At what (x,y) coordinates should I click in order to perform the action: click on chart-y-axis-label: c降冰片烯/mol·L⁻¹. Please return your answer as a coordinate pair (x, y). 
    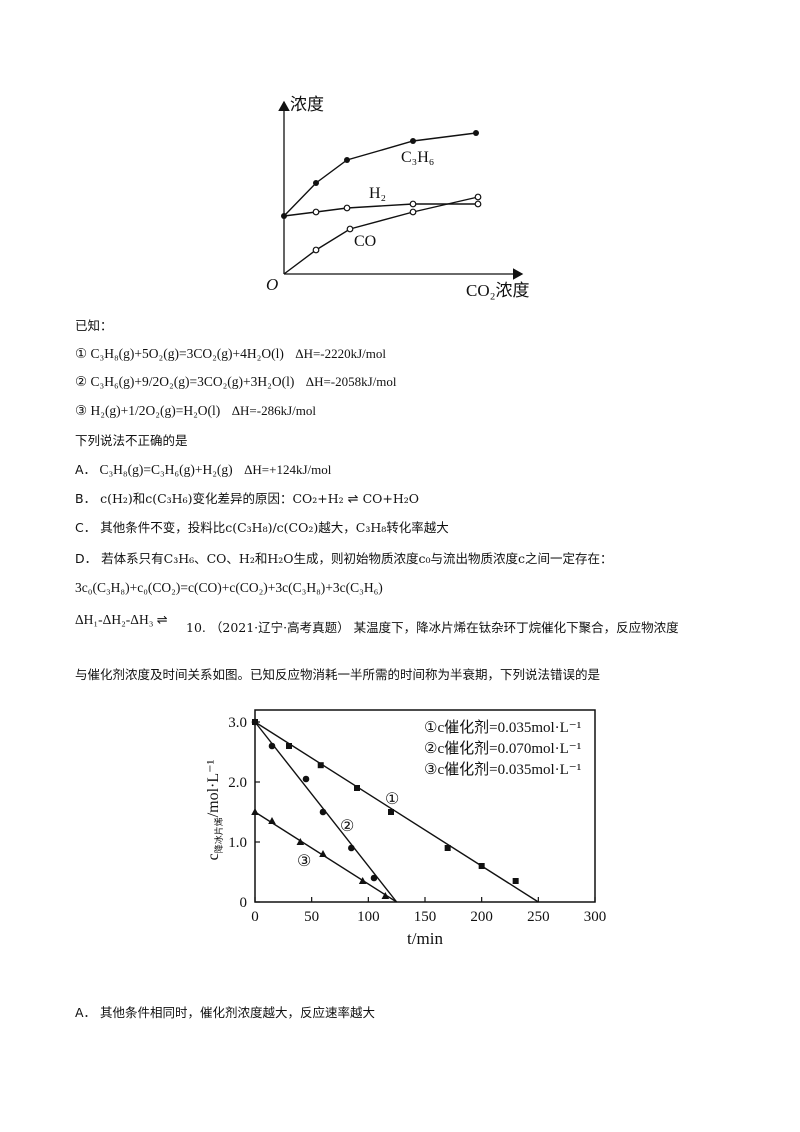
    Looking at the image, I should click on (214, 809).